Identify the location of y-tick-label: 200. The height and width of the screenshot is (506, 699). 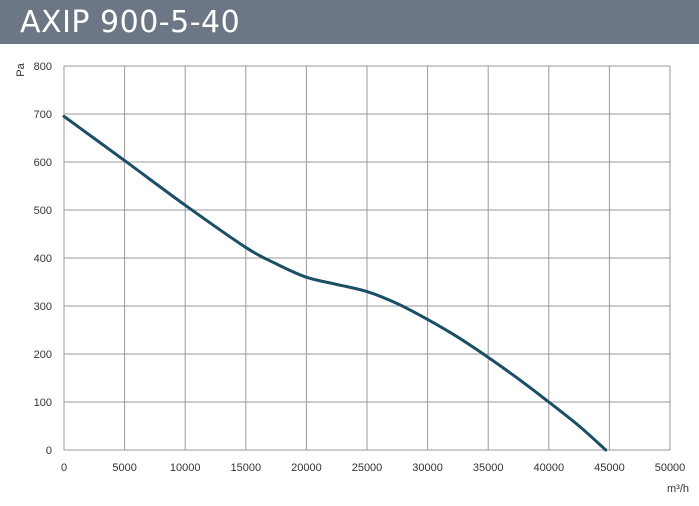
(43, 355).